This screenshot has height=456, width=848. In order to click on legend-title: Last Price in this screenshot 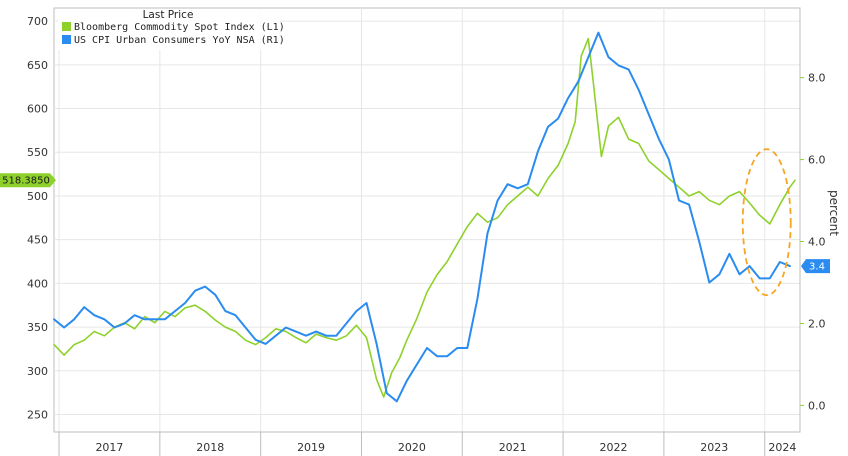, I will do `click(168, 15)`.